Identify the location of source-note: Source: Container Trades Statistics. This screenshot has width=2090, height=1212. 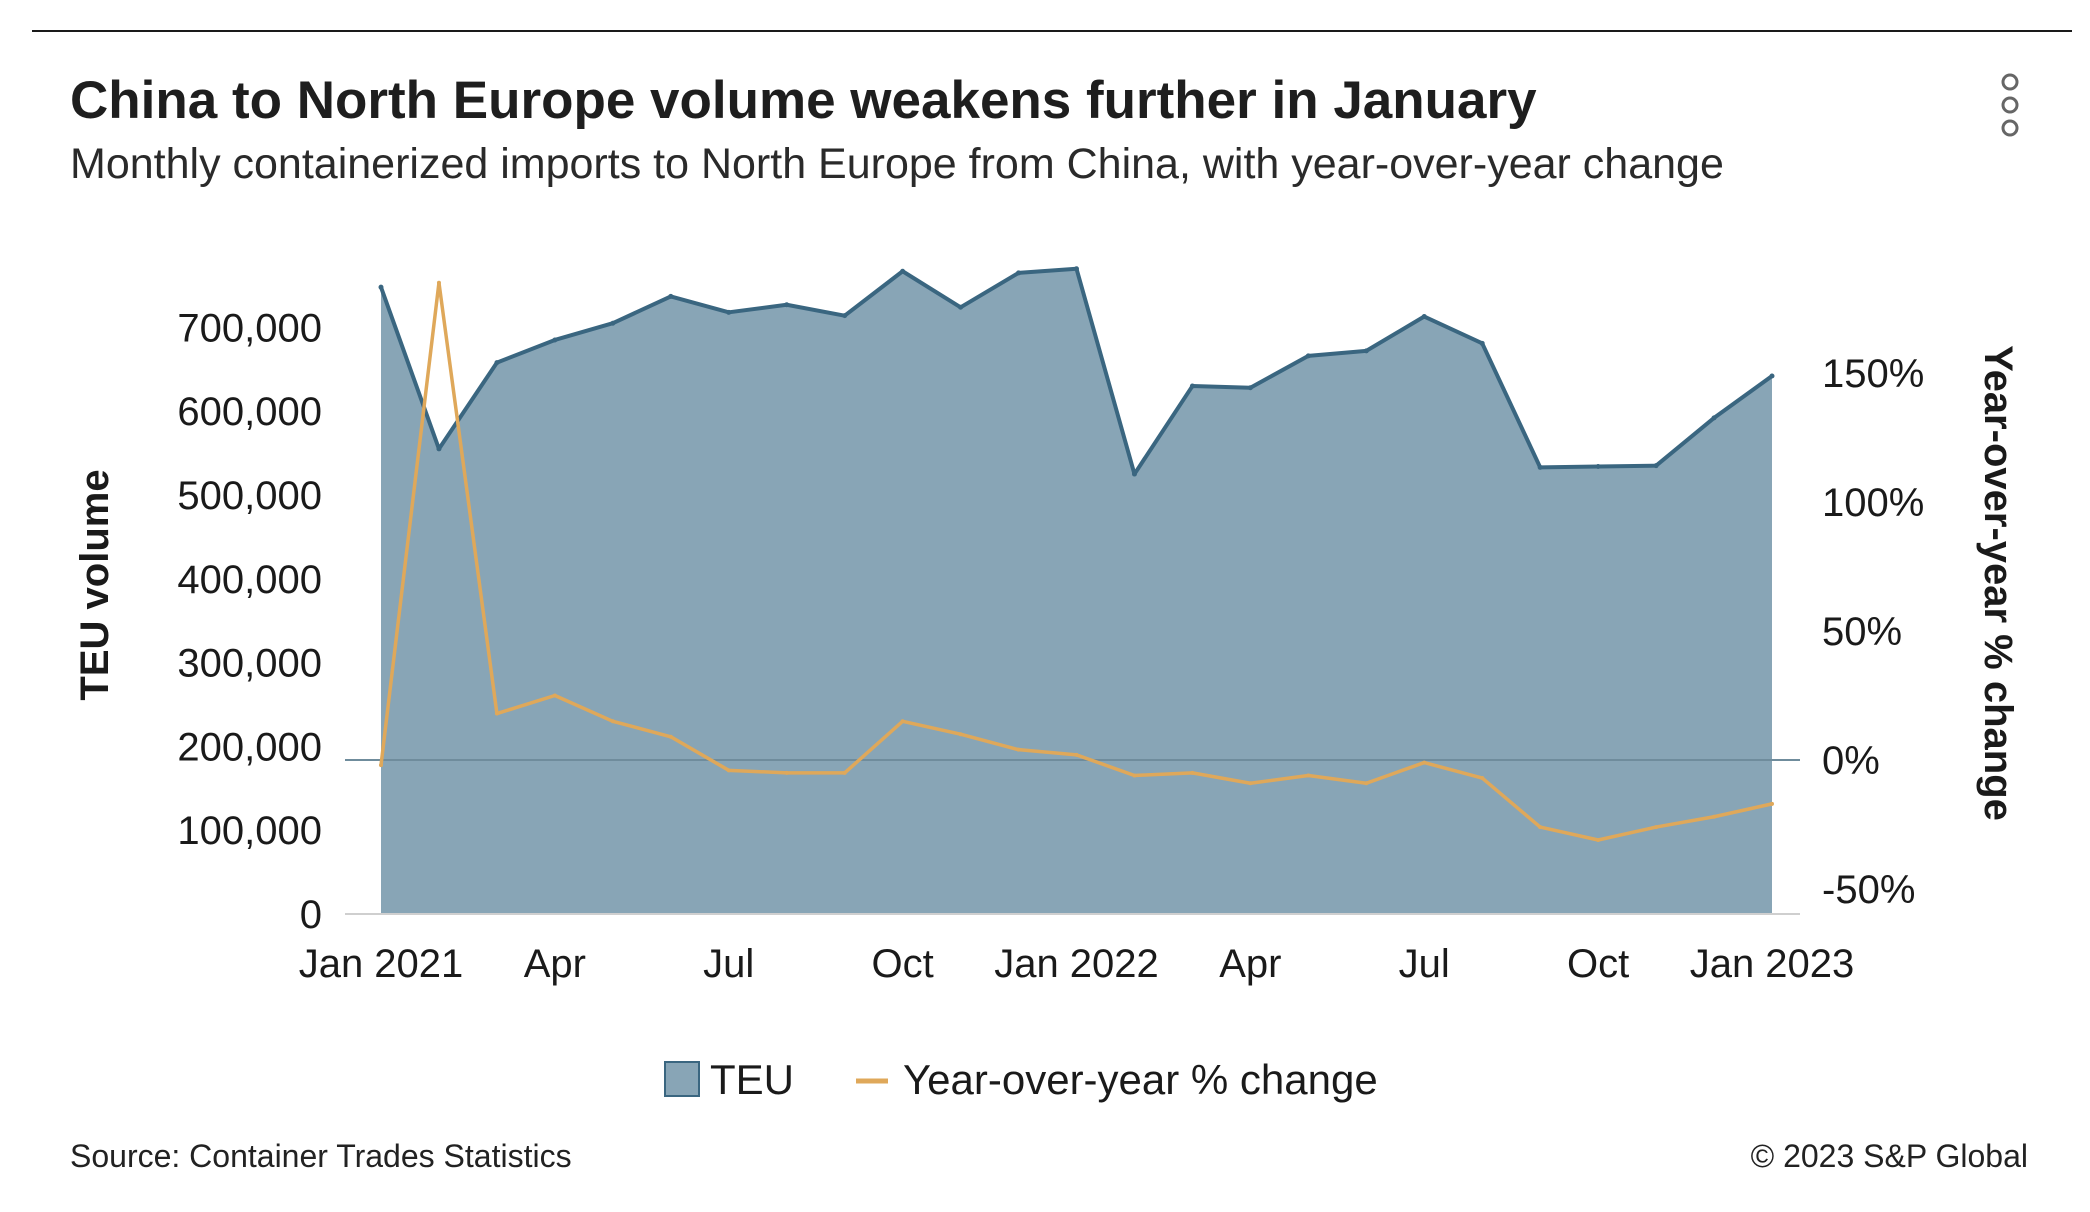
(321, 1156).